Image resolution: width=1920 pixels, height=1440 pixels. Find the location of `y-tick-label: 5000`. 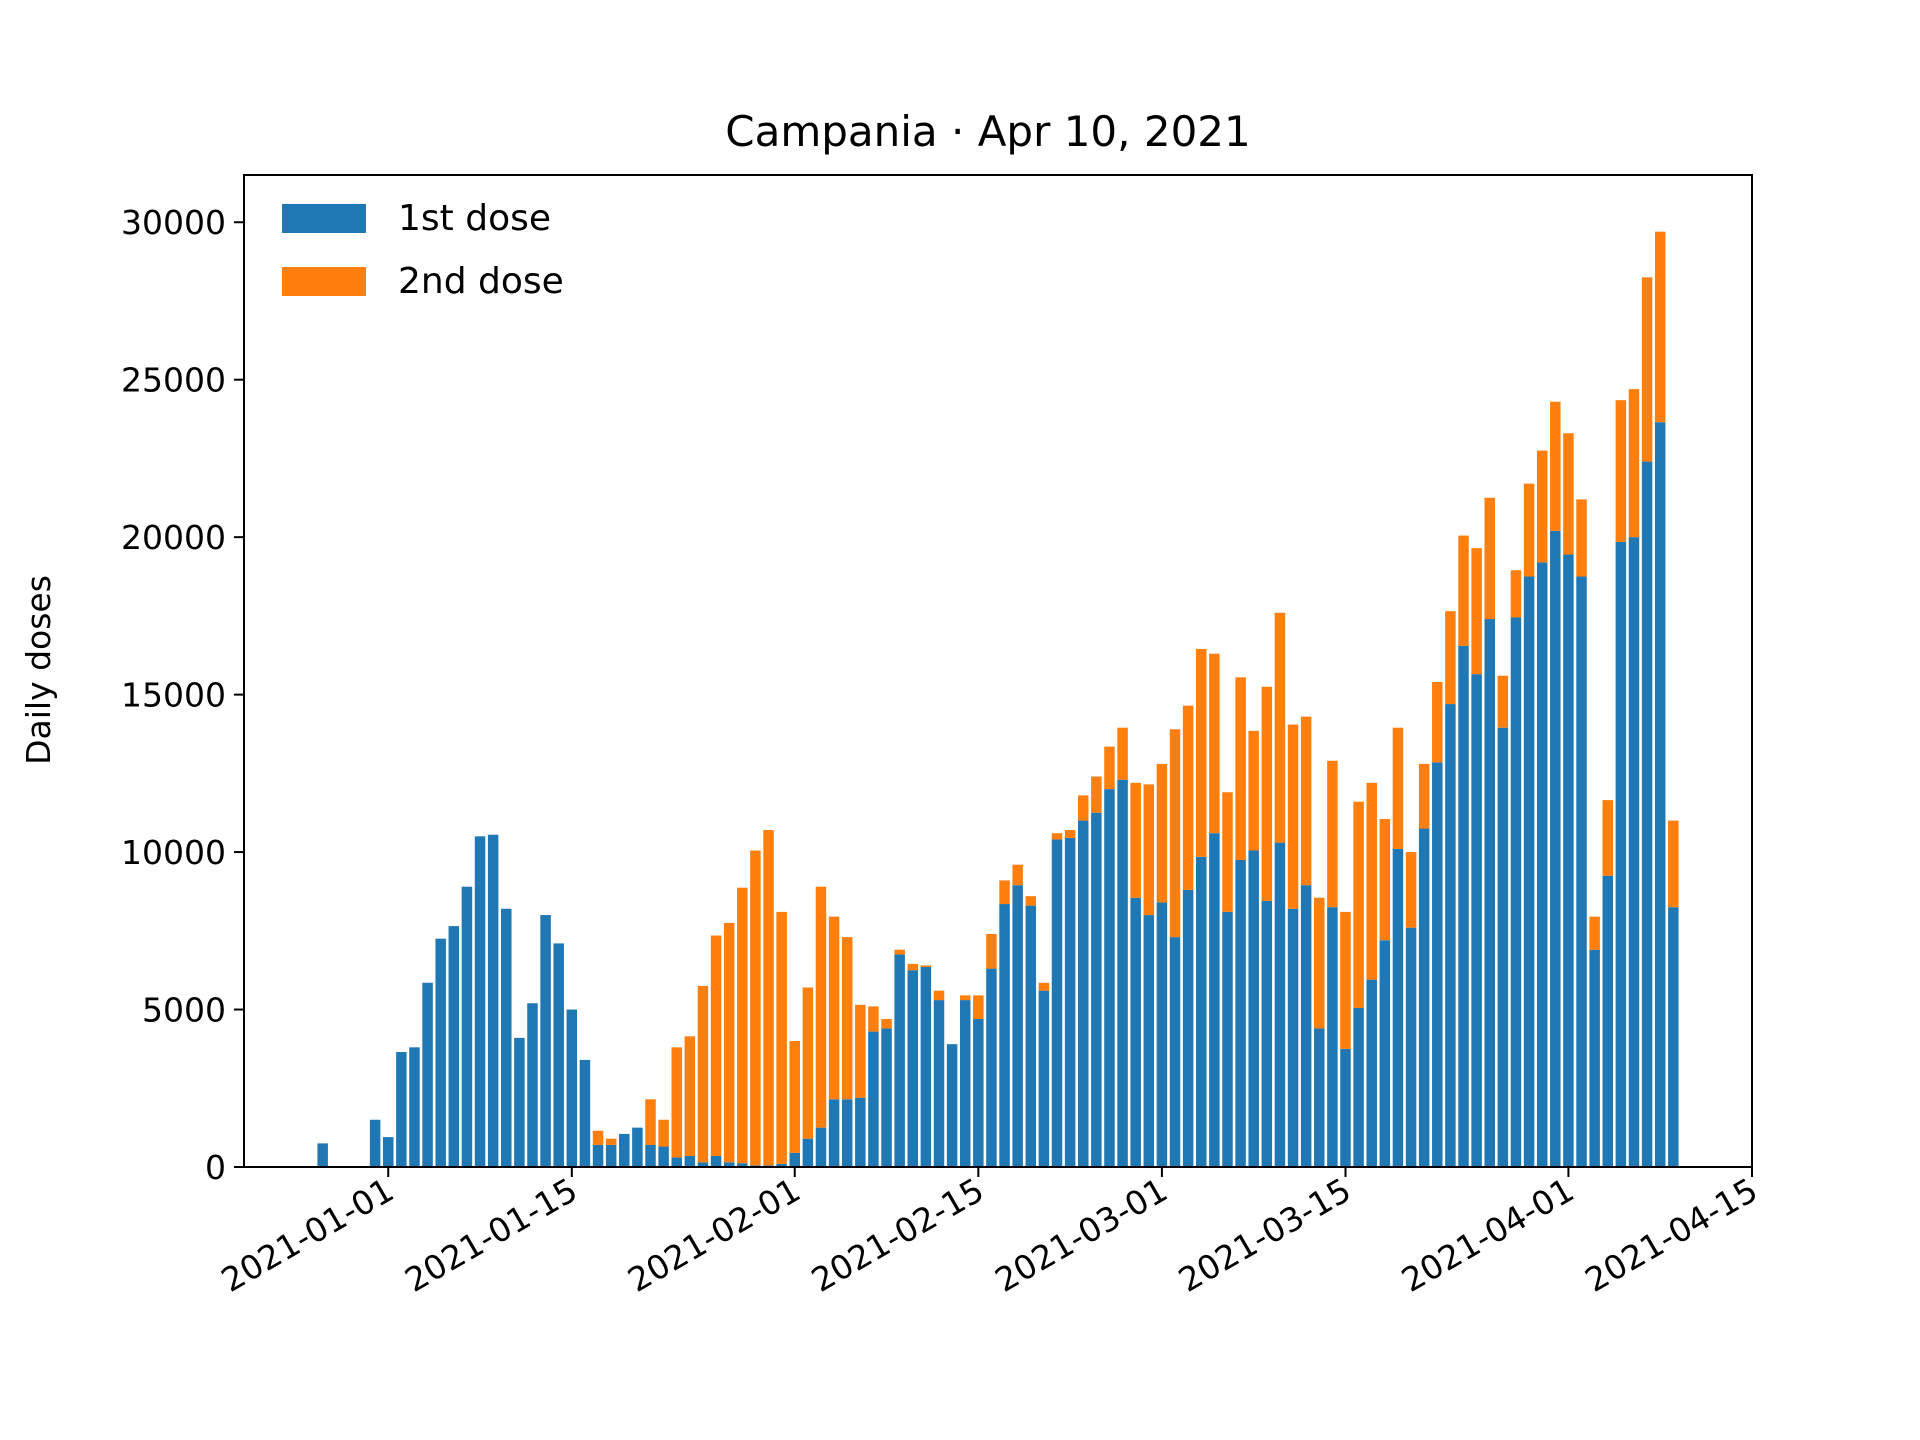

y-tick-label: 5000 is located at coordinates (184, 1010).